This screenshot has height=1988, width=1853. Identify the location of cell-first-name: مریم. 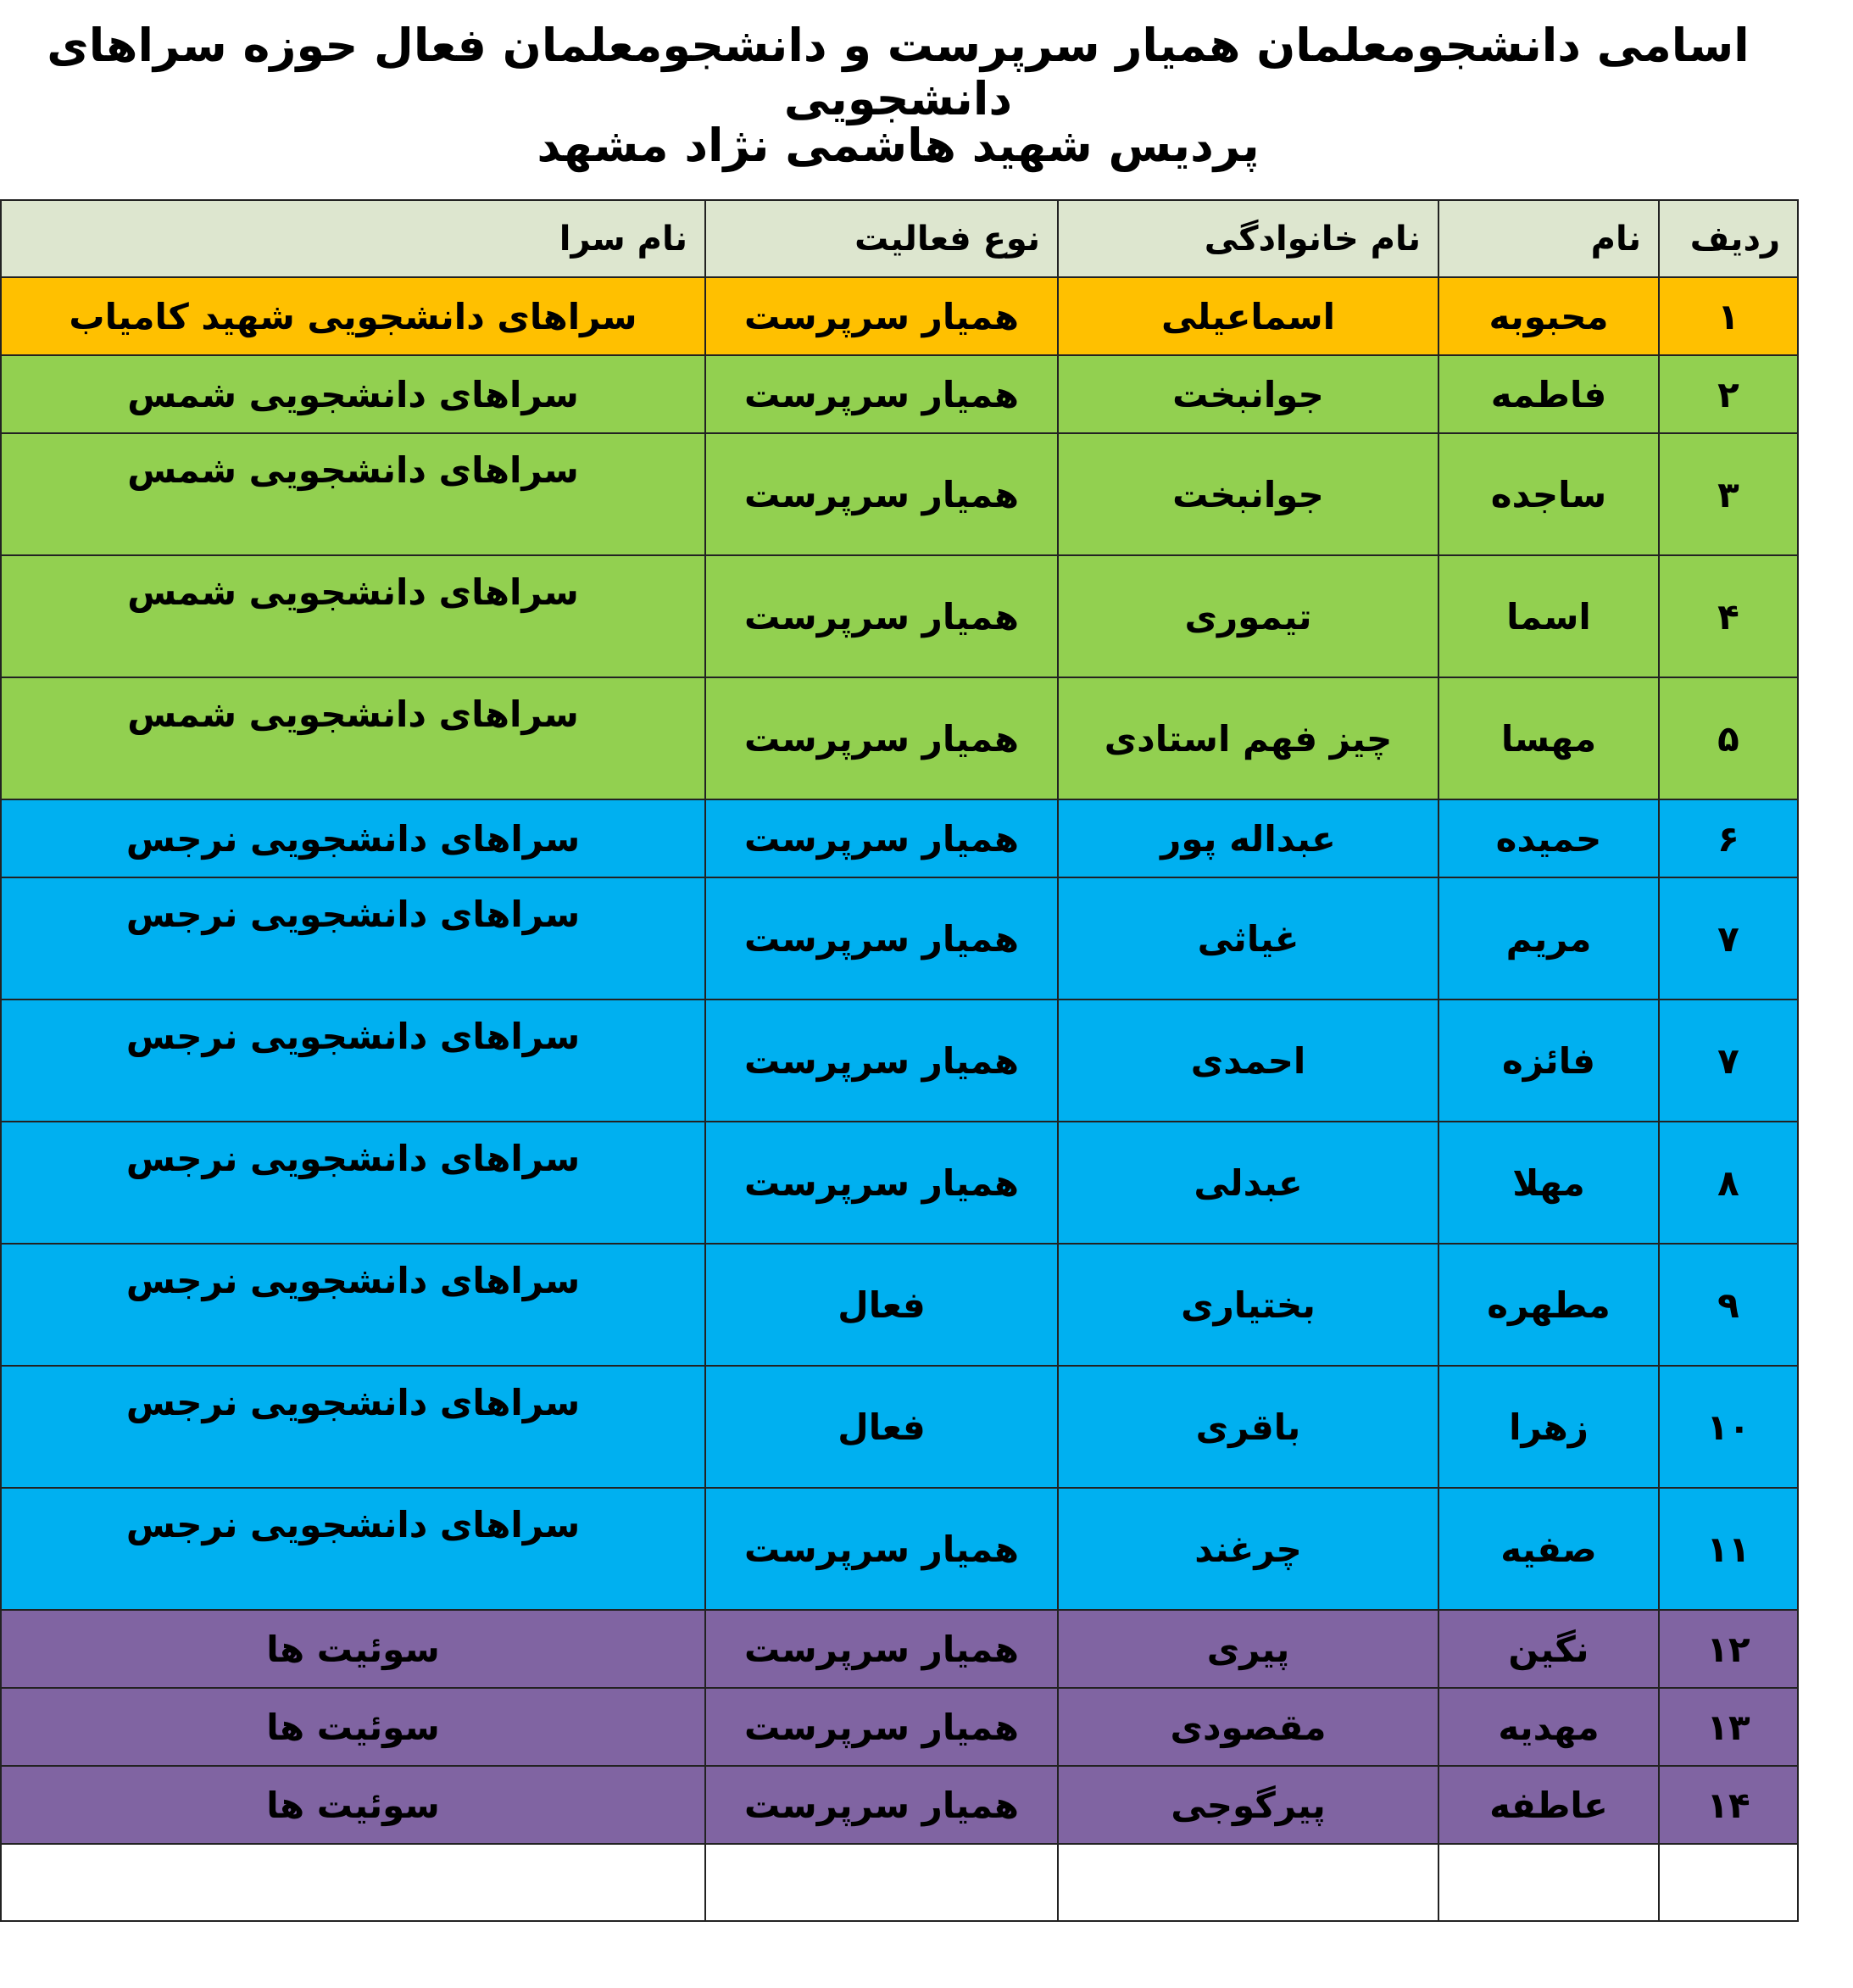
(1549, 939).